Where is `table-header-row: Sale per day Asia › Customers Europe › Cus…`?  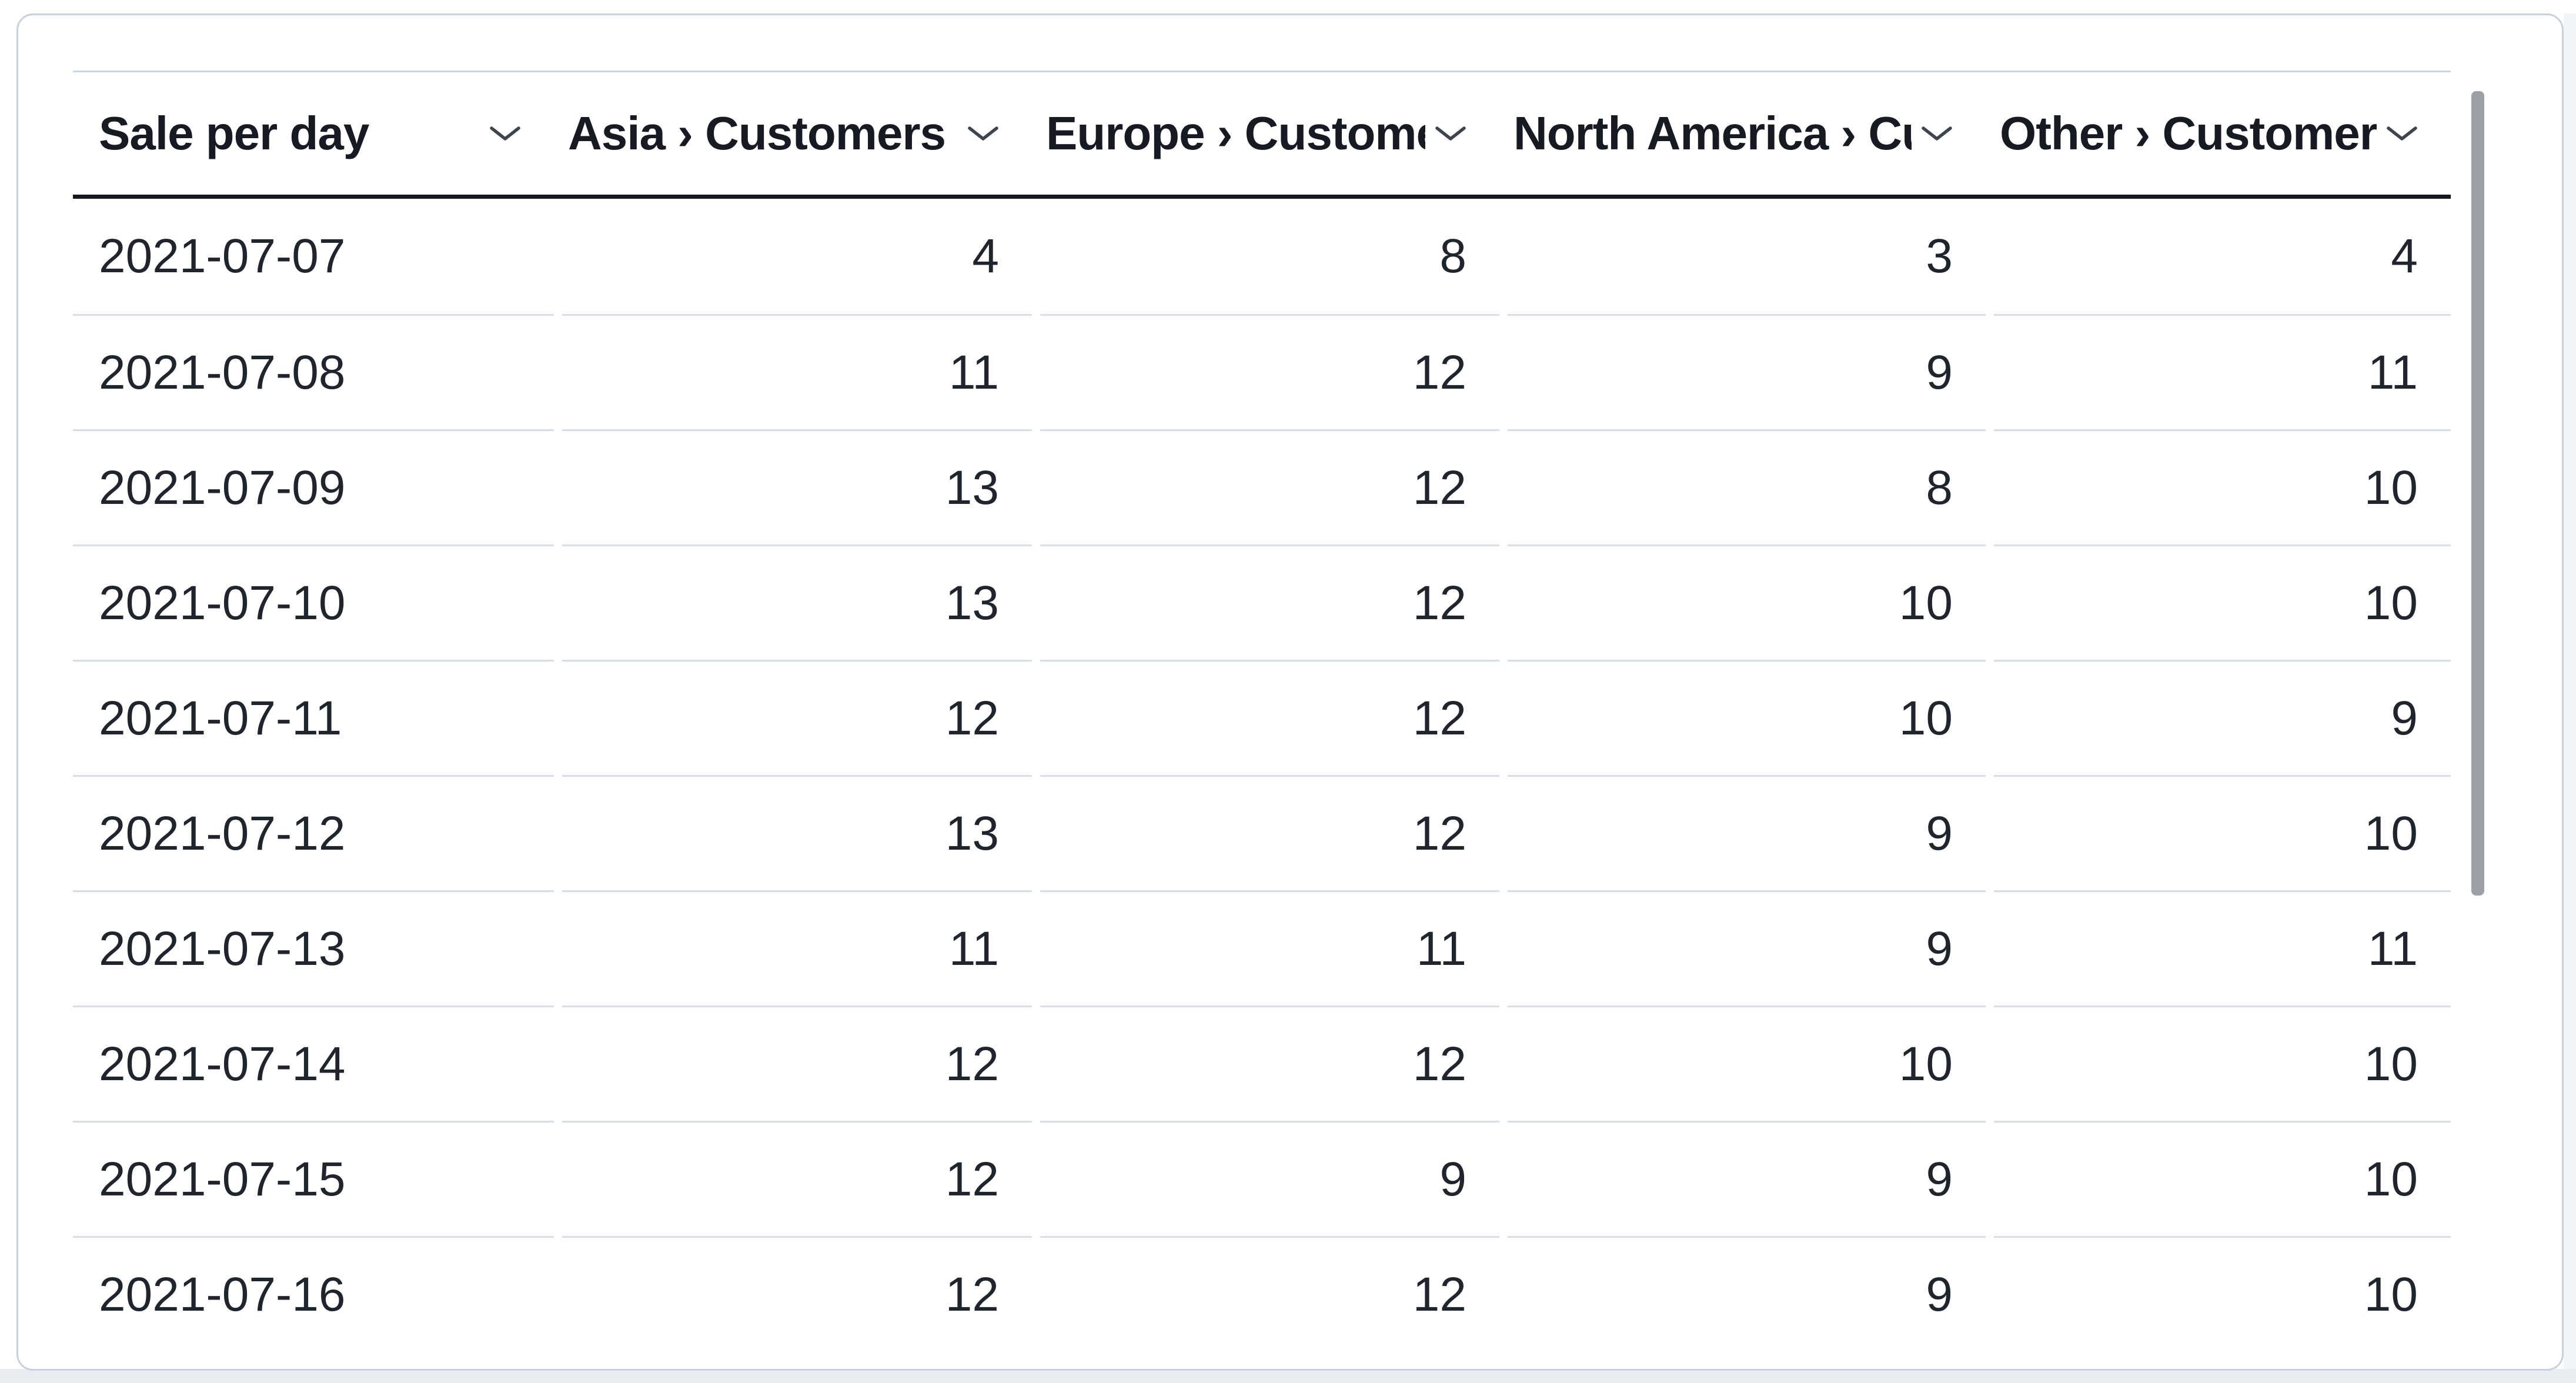 table-header-row: Sale per day Asia › Customers Europe › Cus… is located at coordinates (1262, 135).